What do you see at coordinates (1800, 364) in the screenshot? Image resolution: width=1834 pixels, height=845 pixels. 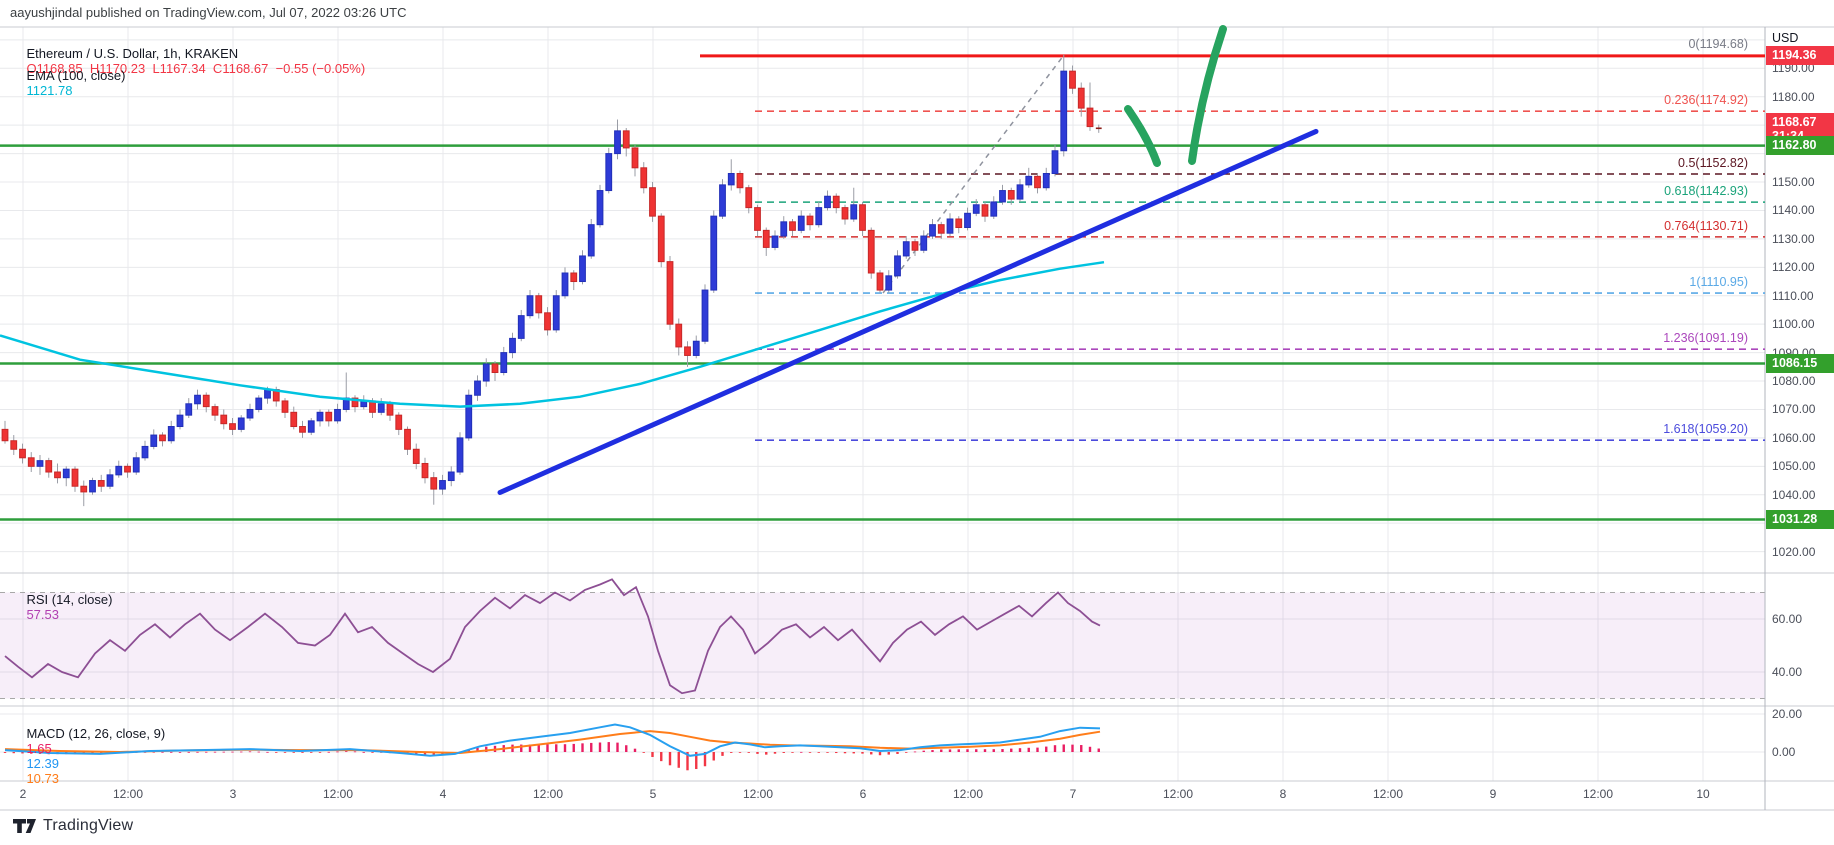 I see `price-badge: 1086.15` at bounding box center [1800, 364].